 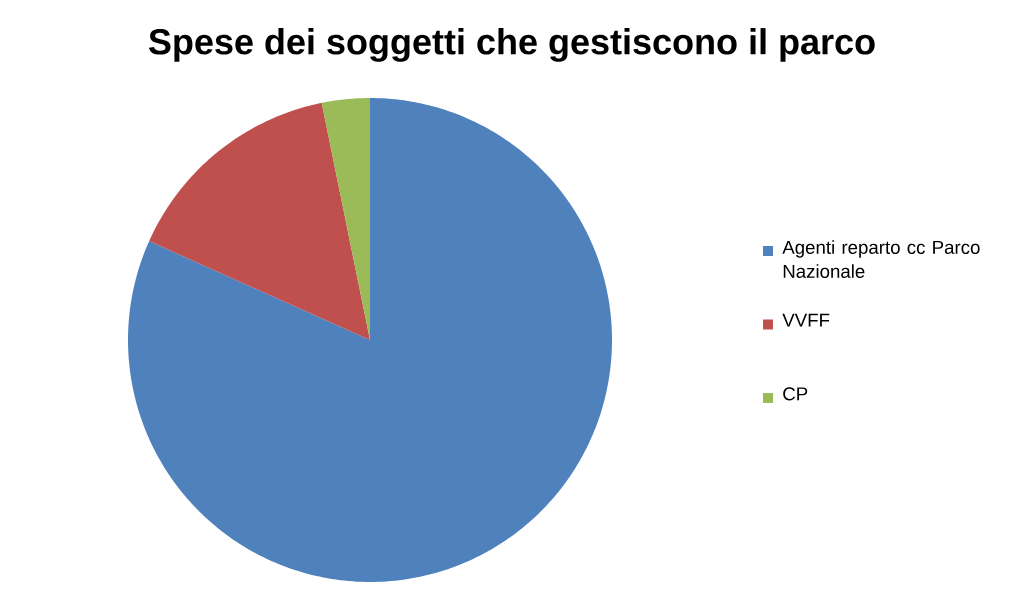 I want to click on chart-title: Spese dei soggetti che gestiscono il parco, so click(x=511, y=45).